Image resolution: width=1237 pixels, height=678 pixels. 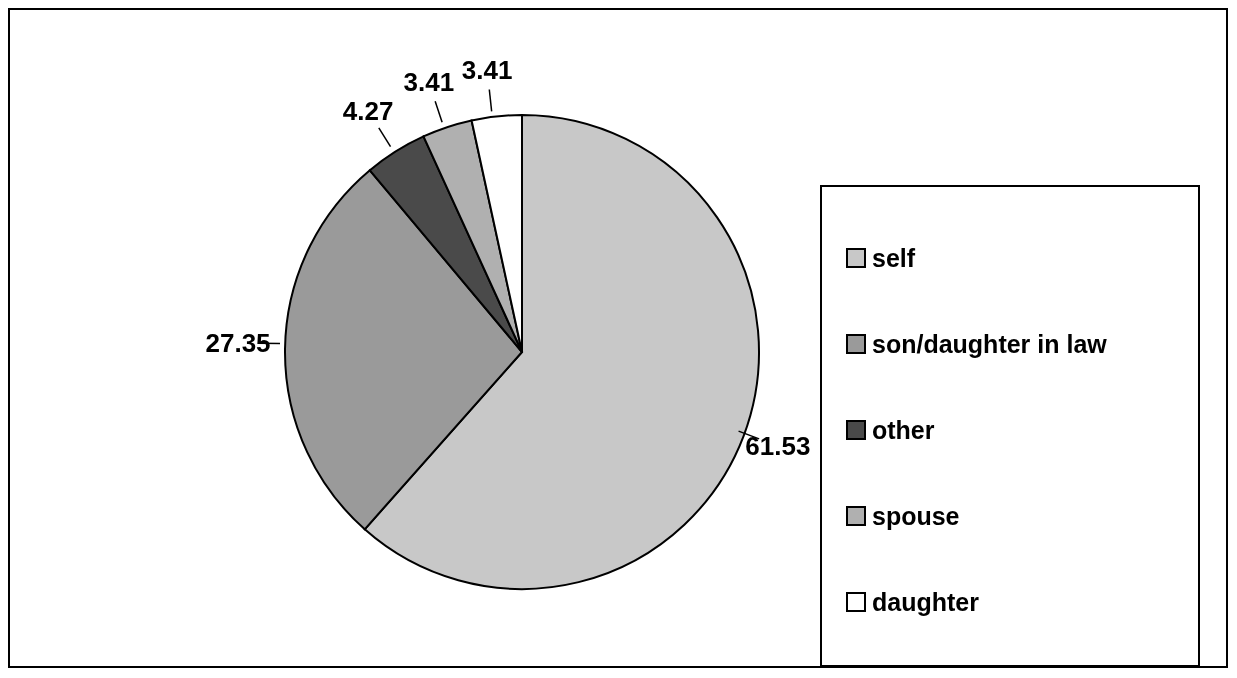 What do you see at coordinates (989, 344) in the screenshot?
I see `legend-label: son/daughter in law` at bounding box center [989, 344].